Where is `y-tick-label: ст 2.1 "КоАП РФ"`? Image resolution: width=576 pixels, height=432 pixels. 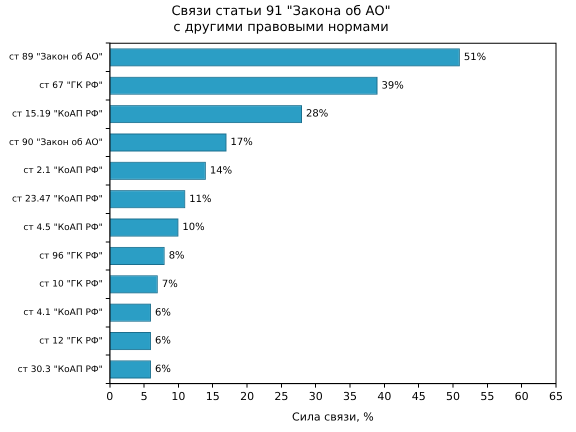
y-tick-label: ст 2.1 "КоАП РФ" is located at coordinates (63, 171).